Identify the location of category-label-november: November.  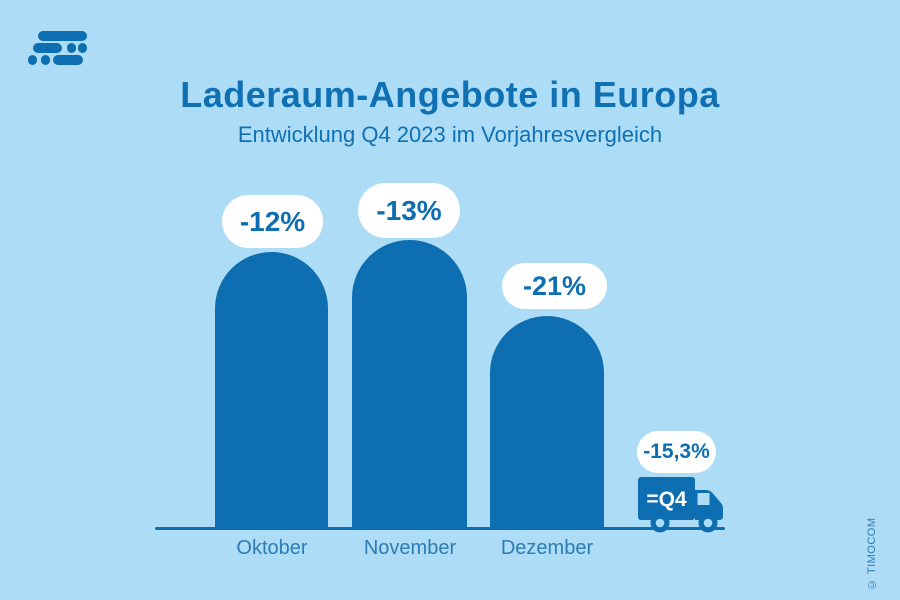
(410, 548).